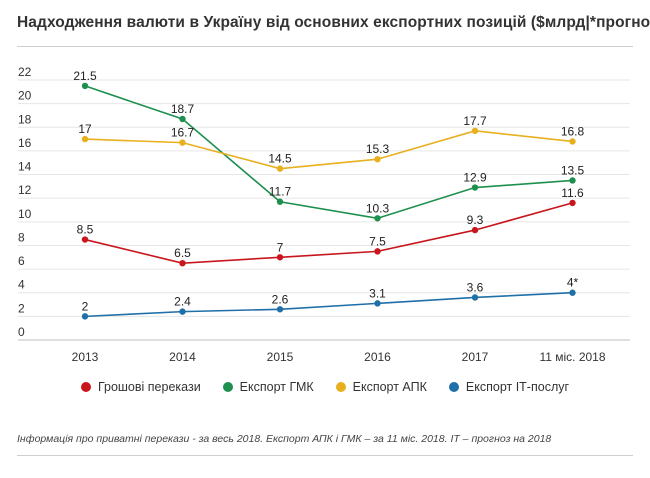 Image resolution: width=650 pixels, height=478 pixels. I want to click on data-label: 11.7, so click(280, 192).